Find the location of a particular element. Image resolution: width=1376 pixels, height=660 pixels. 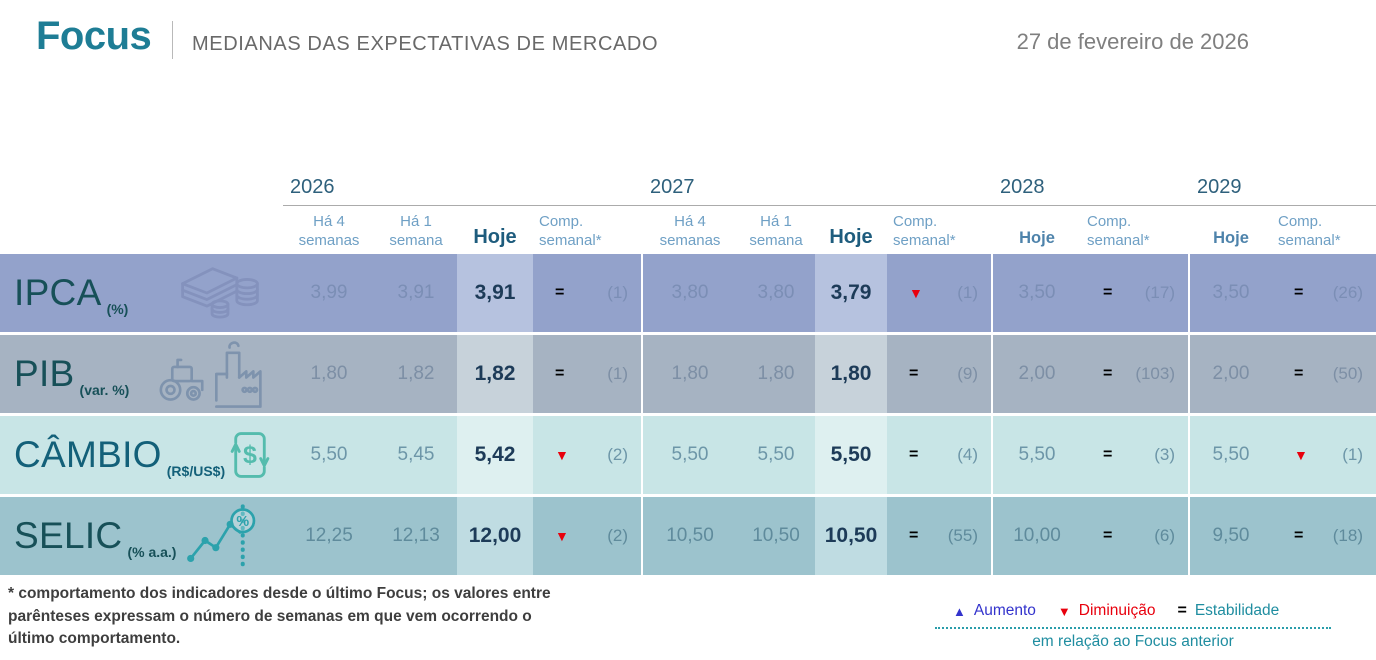

ipca-2028-hoje: 3,50 is located at coordinates (1037, 293).